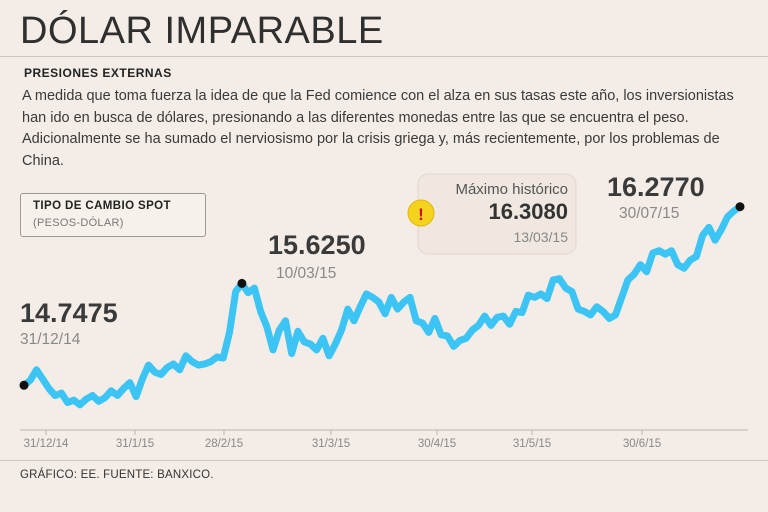  What do you see at coordinates (331, 444) in the screenshot?
I see `x-tick-label: 31/3/15` at bounding box center [331, 444].